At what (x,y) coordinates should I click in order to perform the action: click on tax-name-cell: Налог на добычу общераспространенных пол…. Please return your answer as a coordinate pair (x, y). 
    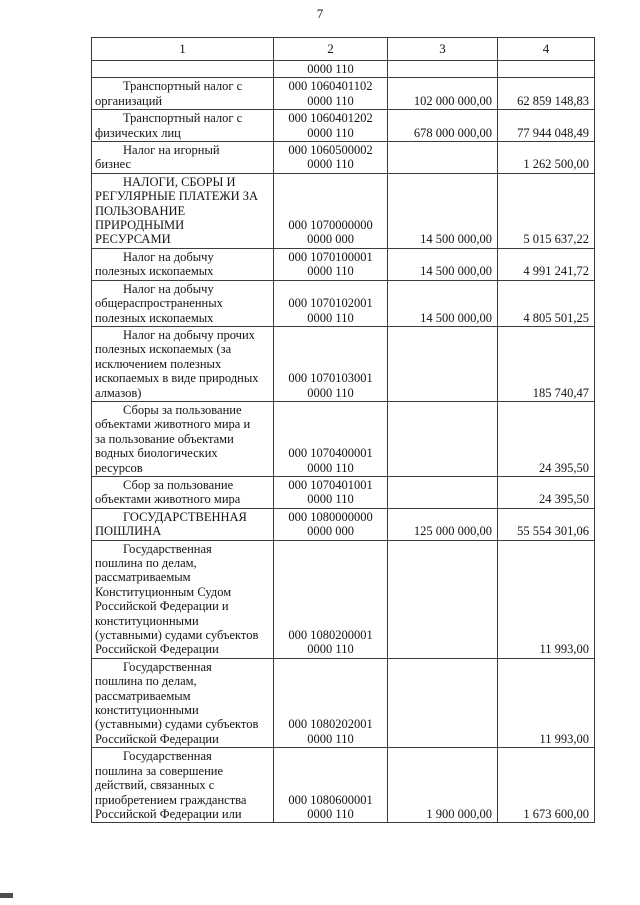
    Looking at the image, I should click on (182, 303).